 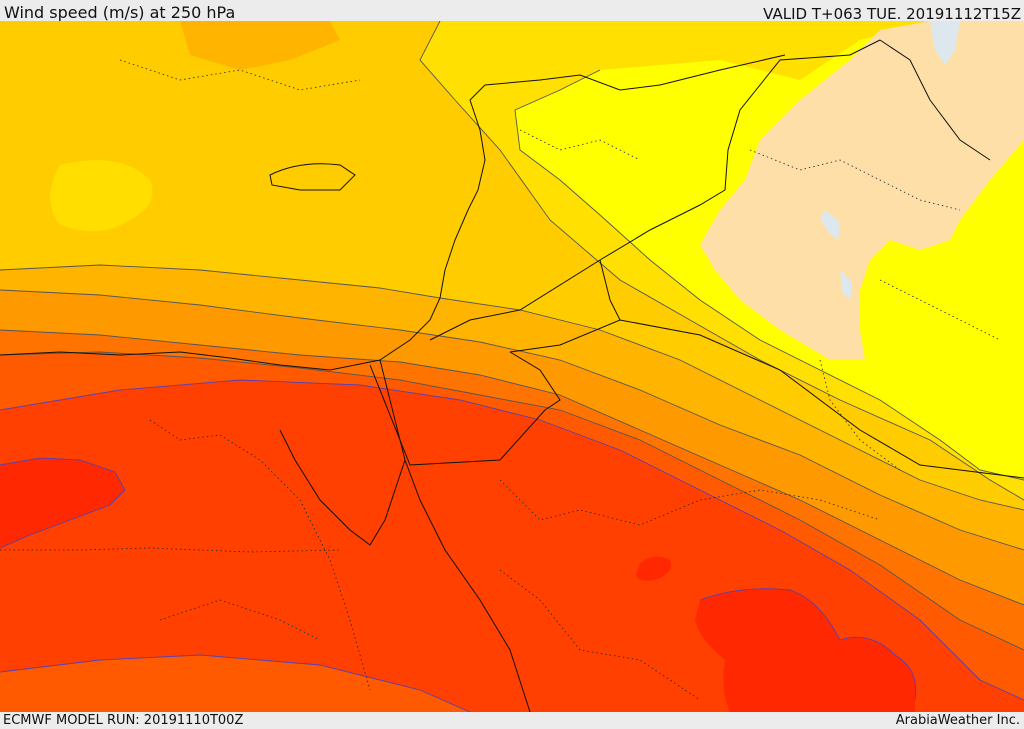 What do you see at coordinates (862, 190) in the screenshot?
I see `band-peach` at bounding box center [862, 190].